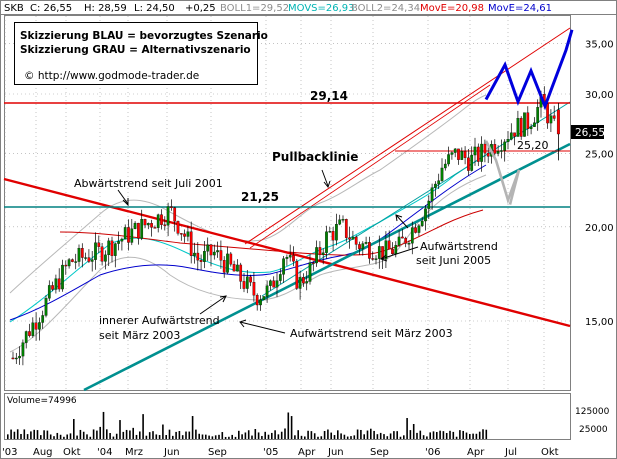 The image size is (617, 459). I want to click on header-close: C: 26,55, so click(51, 8).